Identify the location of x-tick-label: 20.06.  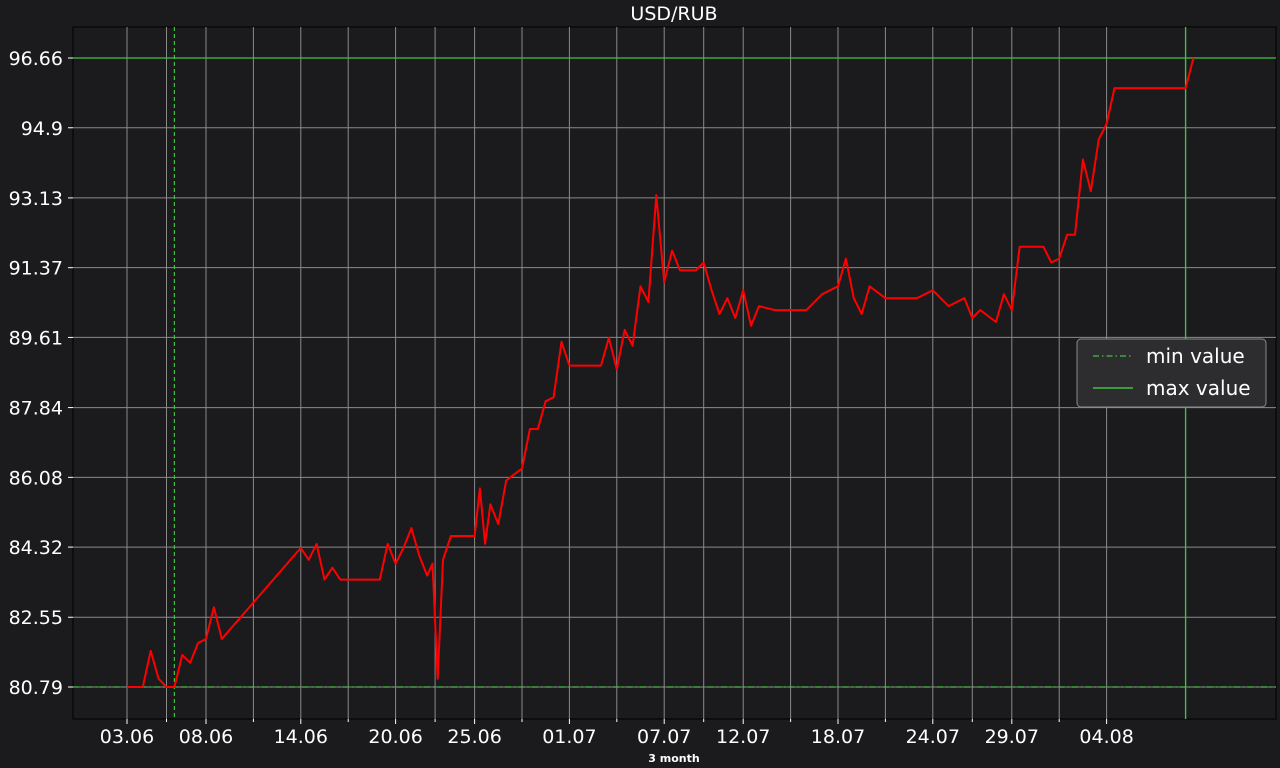
(395, 737).